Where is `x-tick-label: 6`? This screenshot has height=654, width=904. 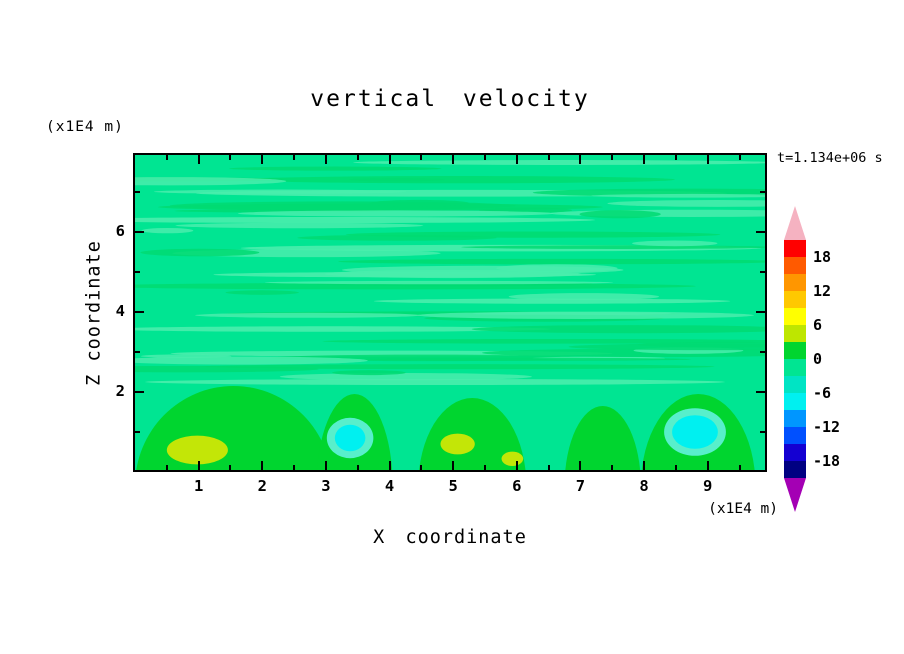
x-tick-label: 6 is located at coordinates (517, 486).